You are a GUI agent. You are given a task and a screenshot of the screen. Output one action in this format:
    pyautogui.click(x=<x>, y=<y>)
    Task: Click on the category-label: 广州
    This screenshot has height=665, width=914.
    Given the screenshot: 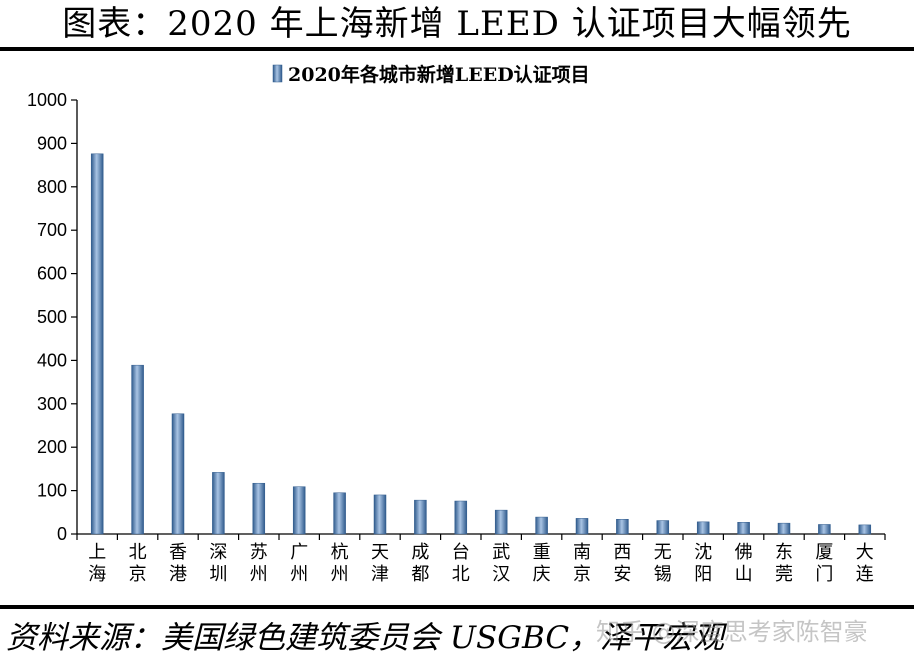 What is the action you would take?
    pyautogui.click(x=299, y=563)
    